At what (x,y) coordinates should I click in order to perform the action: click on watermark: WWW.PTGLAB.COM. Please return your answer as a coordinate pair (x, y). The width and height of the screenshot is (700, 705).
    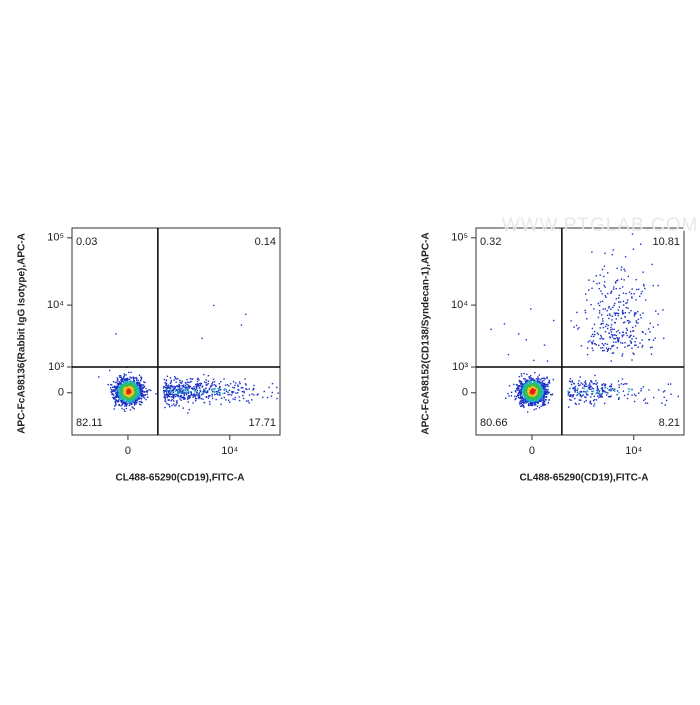
    Looking at the image, I should click on (600, 225).